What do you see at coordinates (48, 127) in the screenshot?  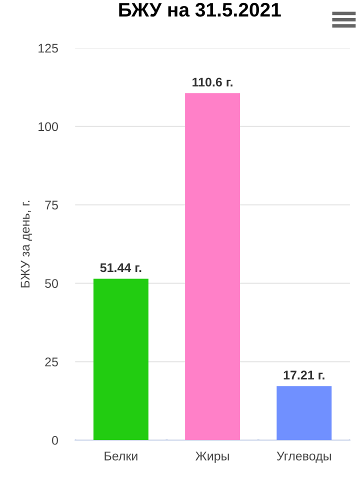 I see `y-tick-label: 100` at bounding box center [48, 127].